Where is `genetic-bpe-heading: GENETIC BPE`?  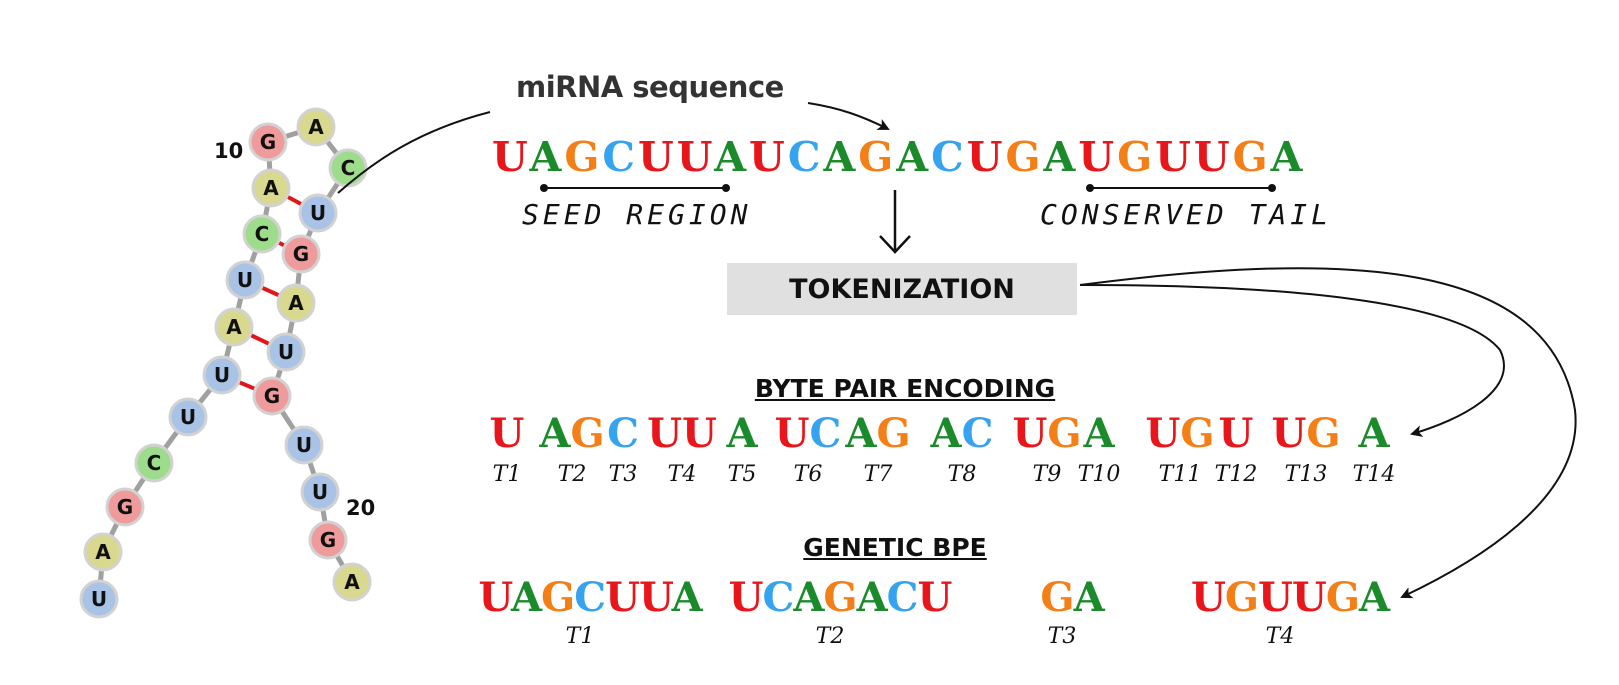 genetic-bpe-heading: GENETIC BPE is located at coordinates (895, 547).